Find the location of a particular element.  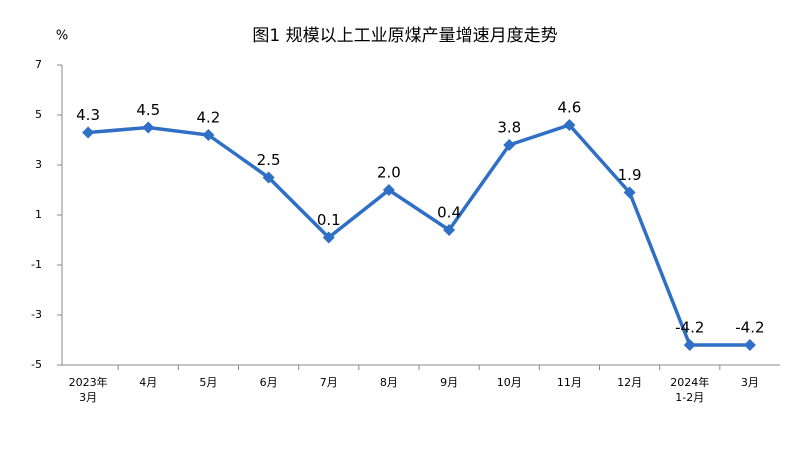

x-tick-label: 7月 is located at coordinates (329, 382).